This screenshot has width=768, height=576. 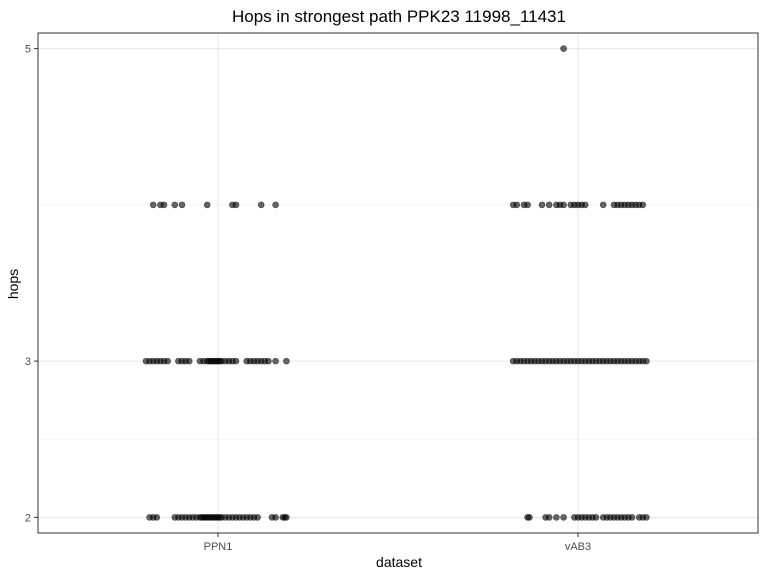 I want to click on y-tick-label: 5, so click(x=28, y=50).